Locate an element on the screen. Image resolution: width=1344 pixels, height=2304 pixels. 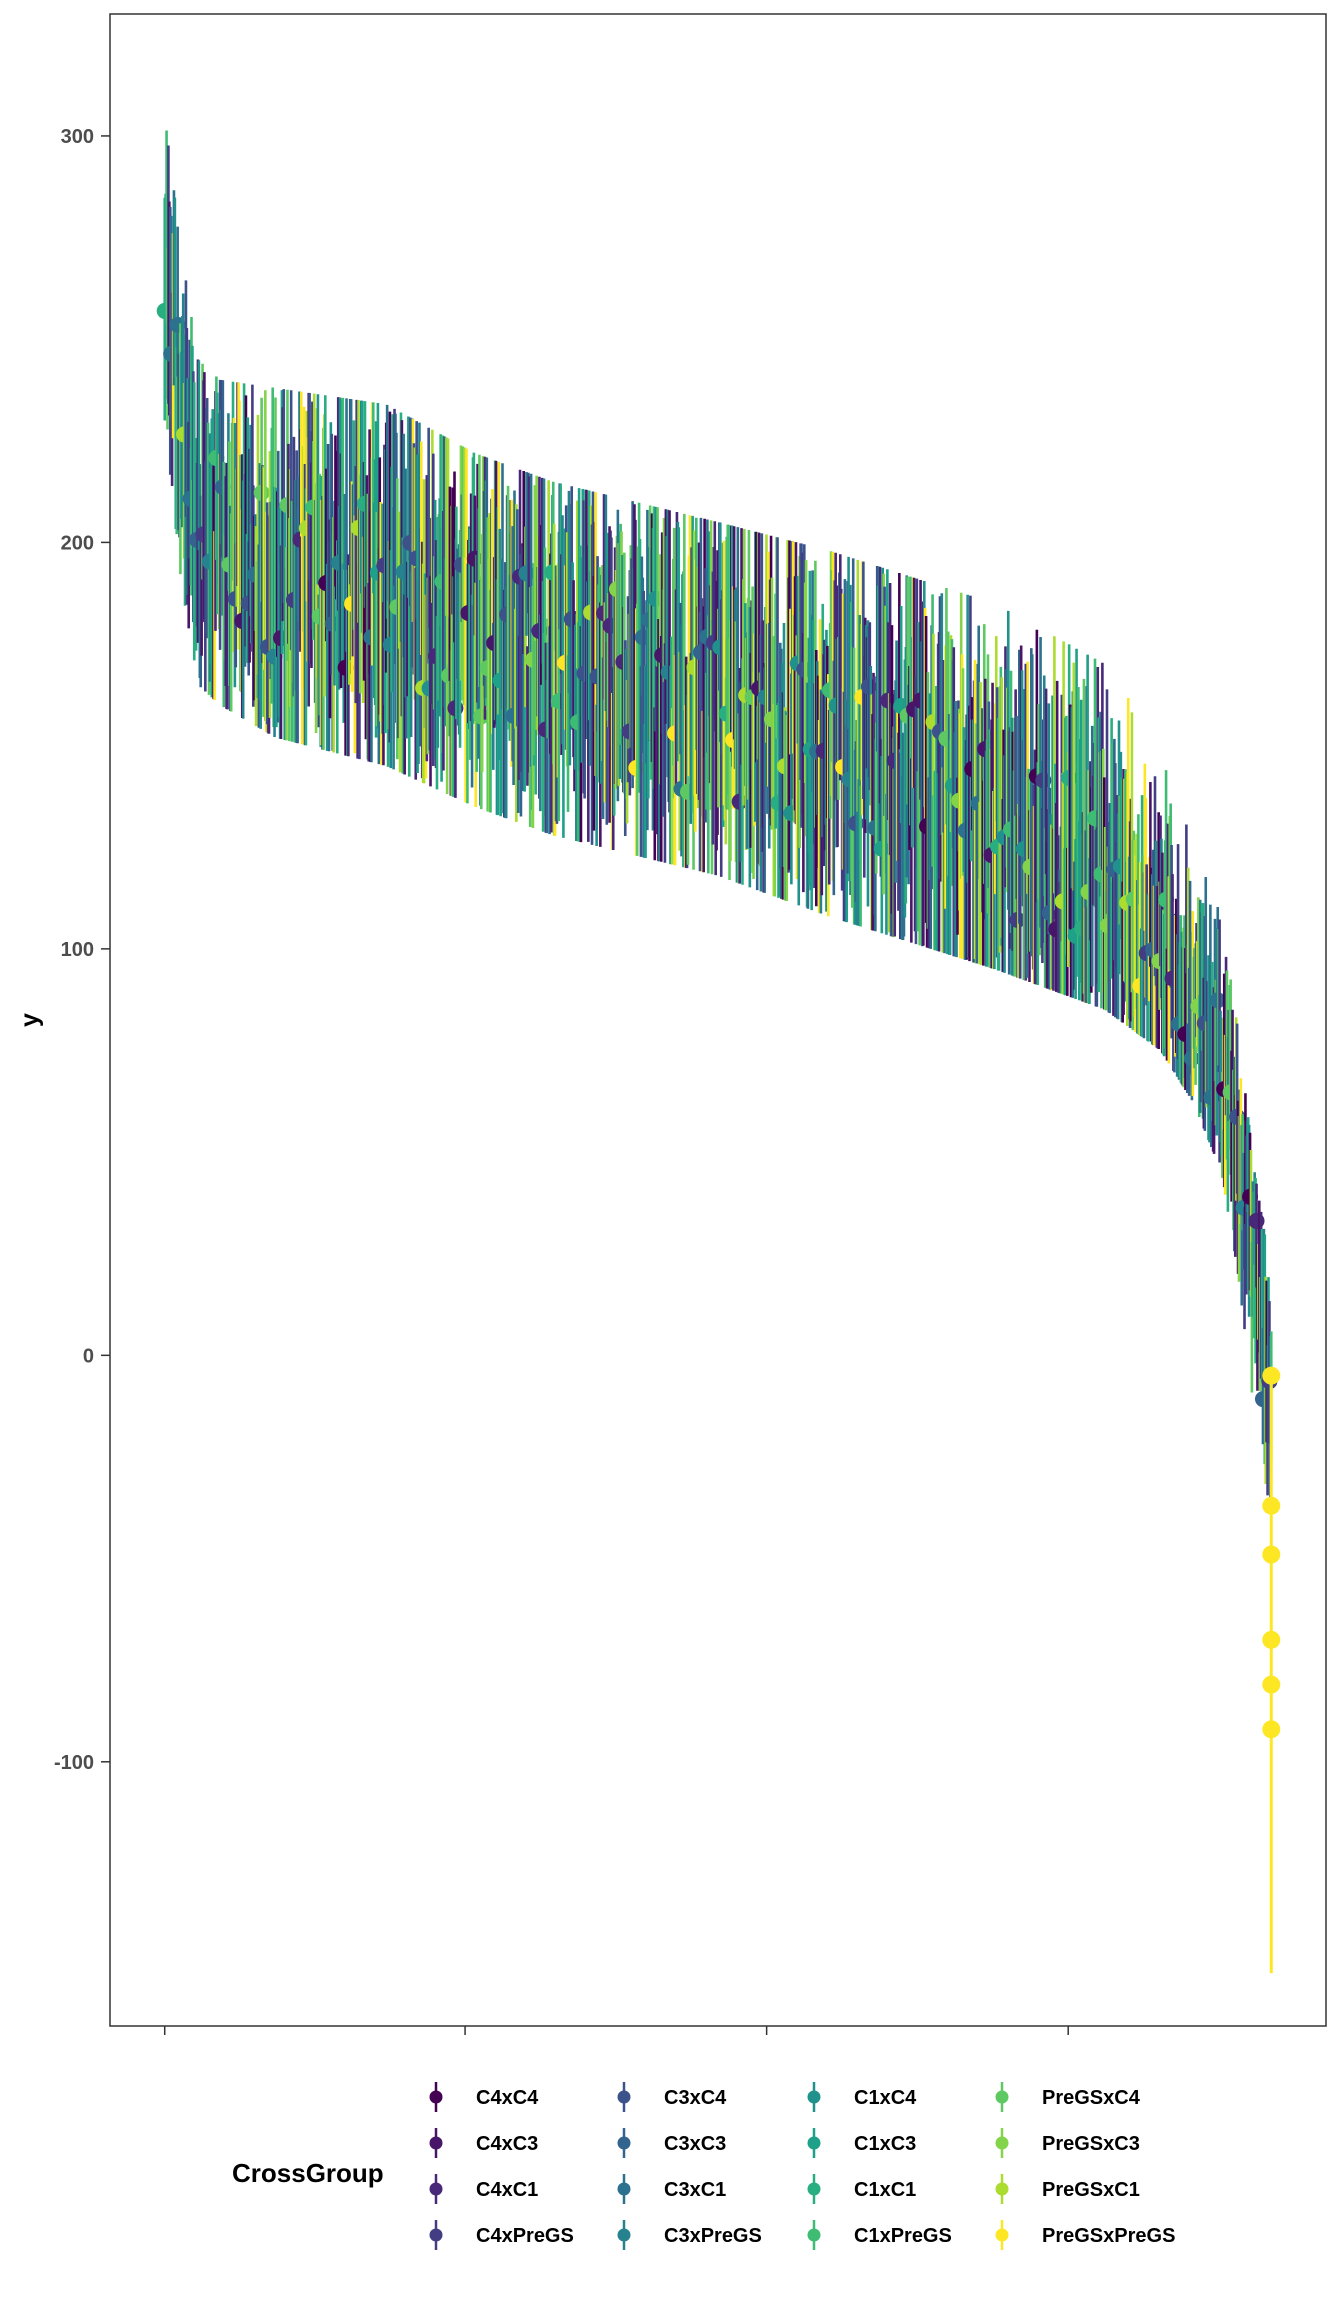
legend-item: C4xC1 is located at coordinates (483, 2189).